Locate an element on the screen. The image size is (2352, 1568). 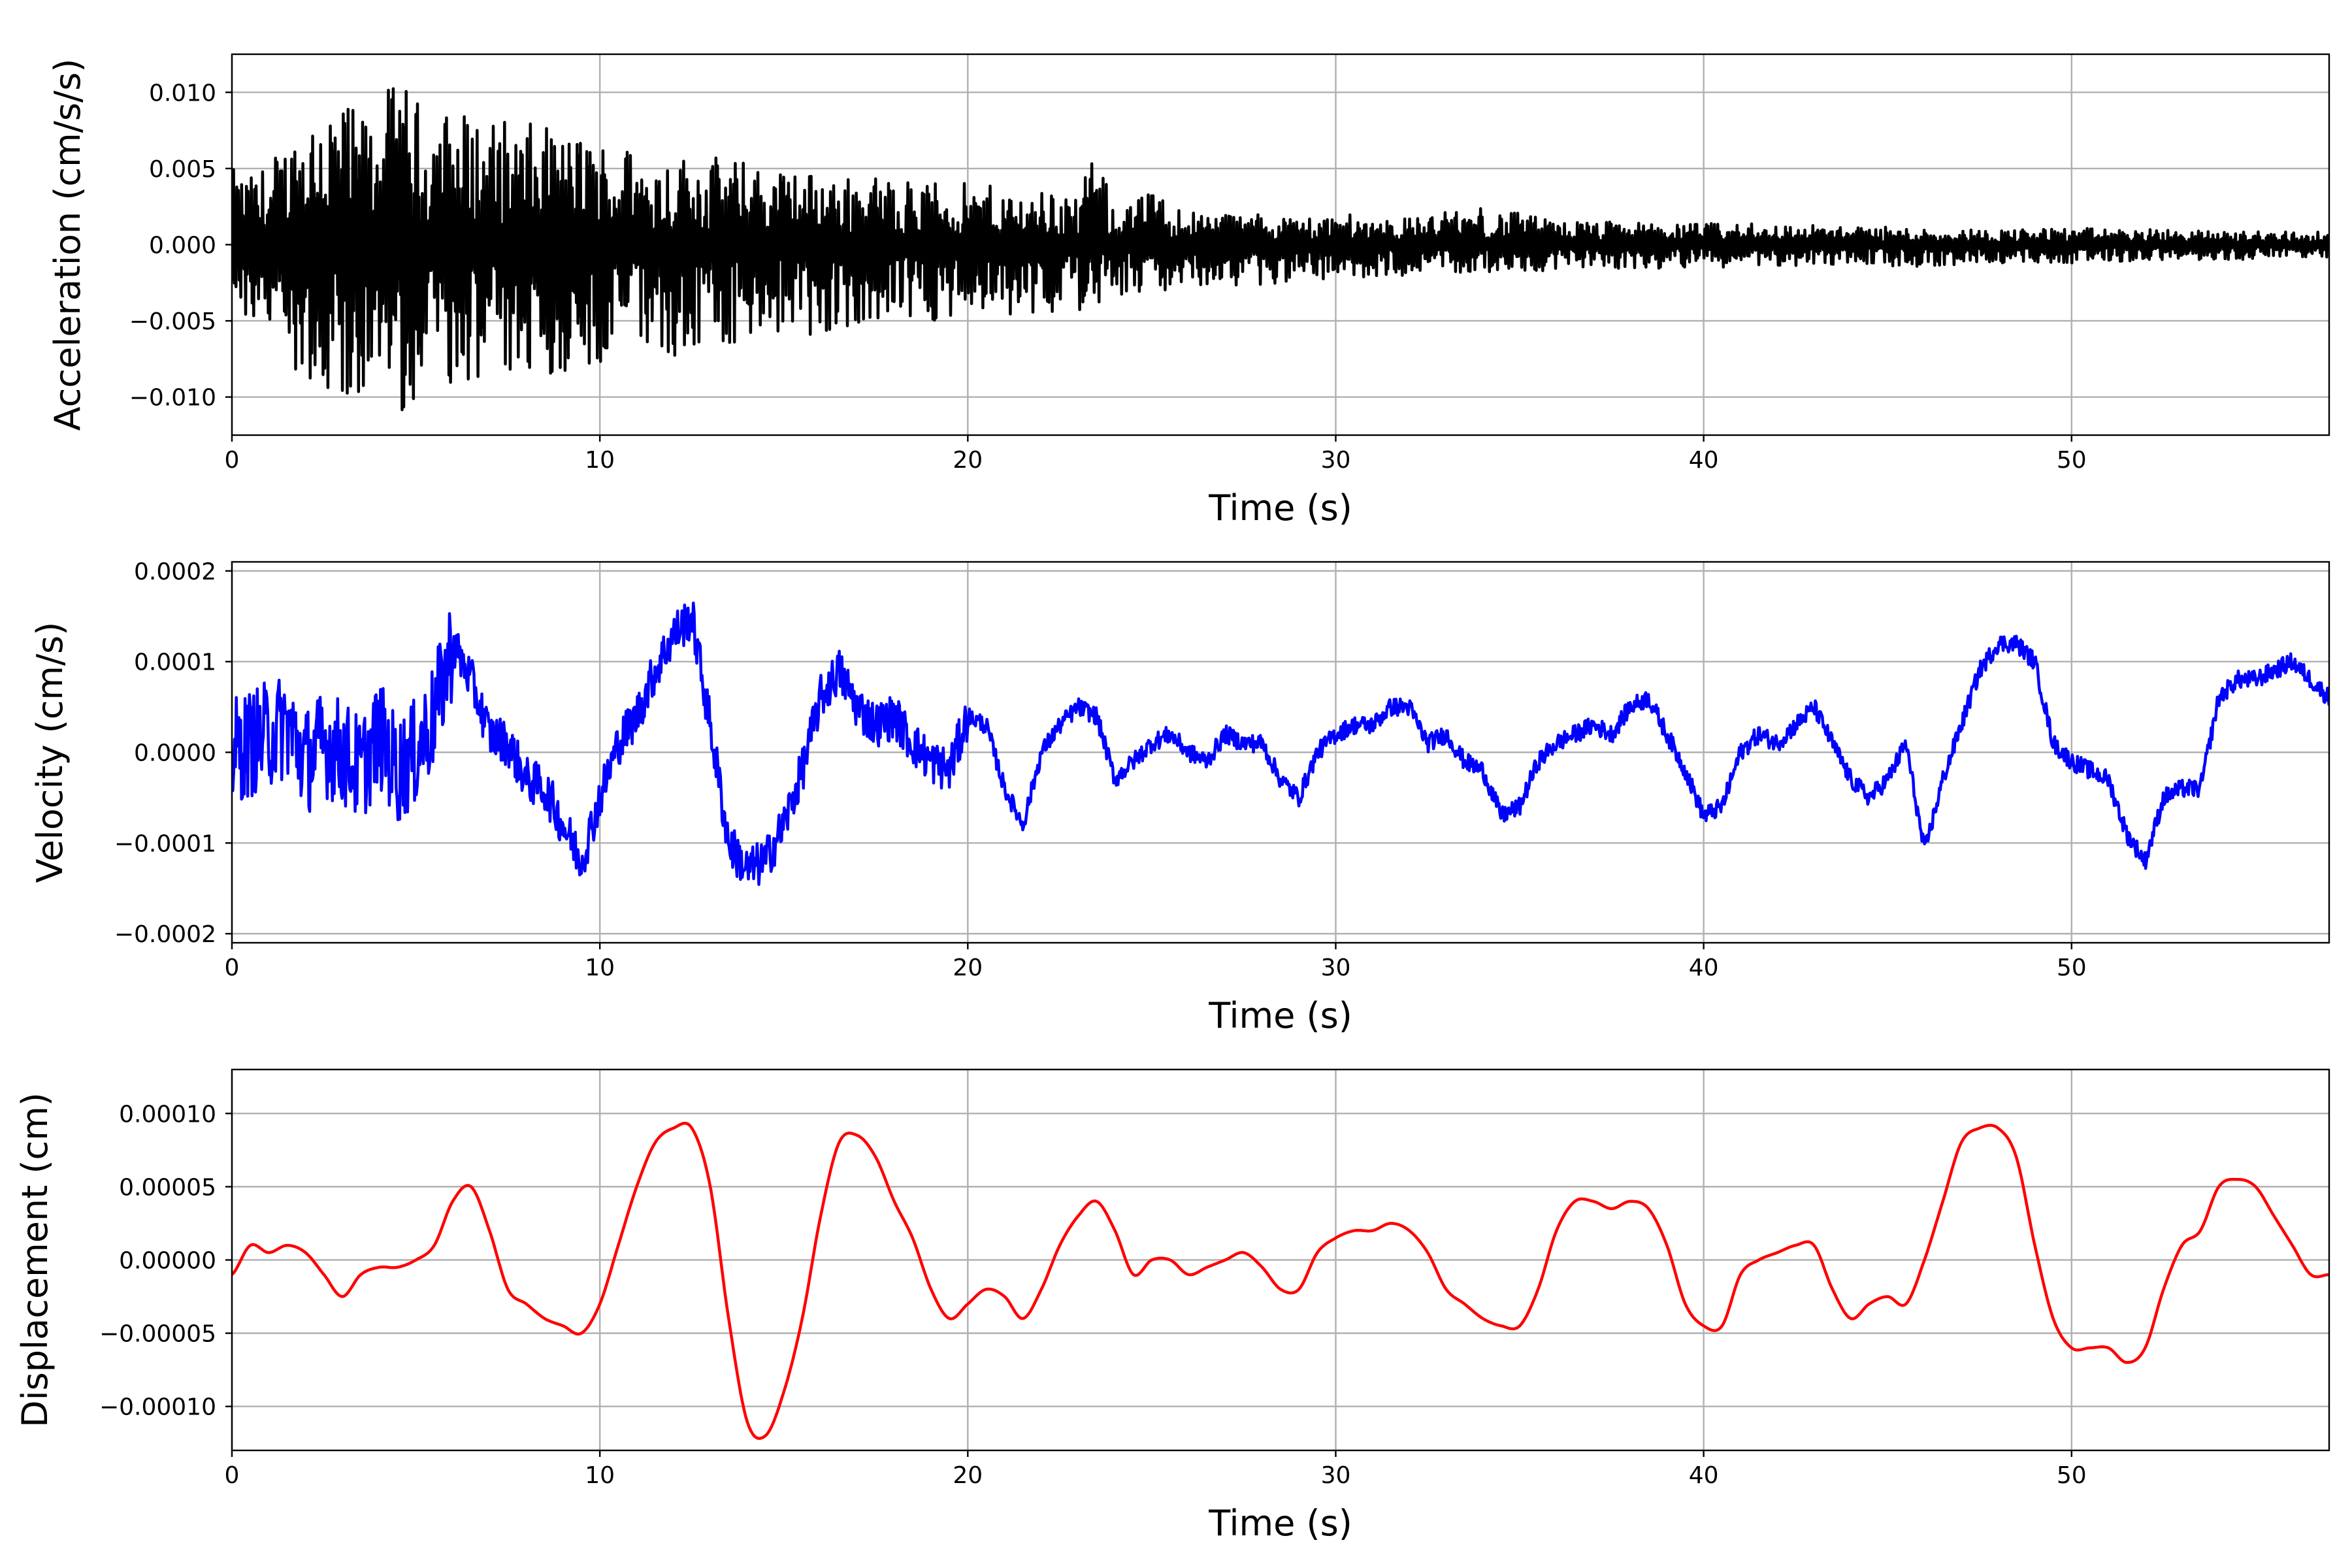
displacement-y-tick-label: 0.00000 is located at coordinates (167, 1261).